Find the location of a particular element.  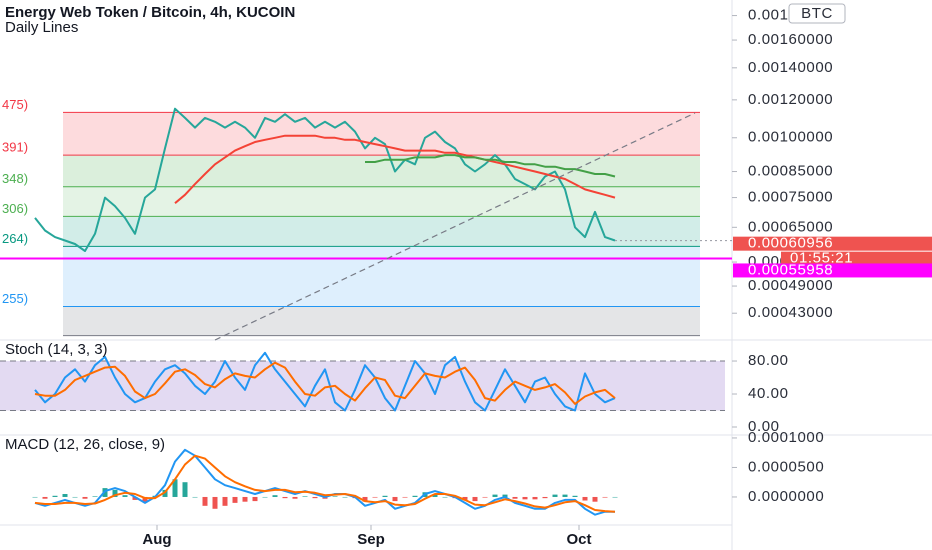

x-tick-label: Oct is located at coordinates (578, 539).